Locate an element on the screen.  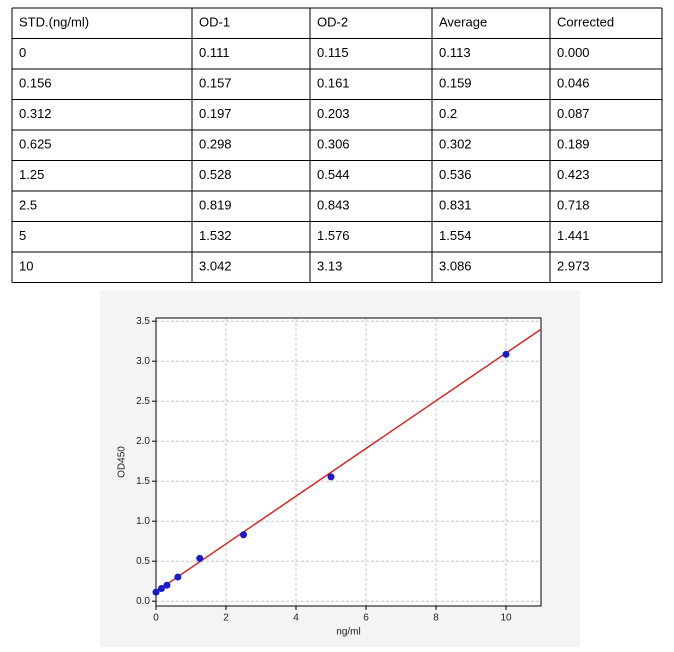
table-cell: 0.528 is located at coordinates (215, 174).